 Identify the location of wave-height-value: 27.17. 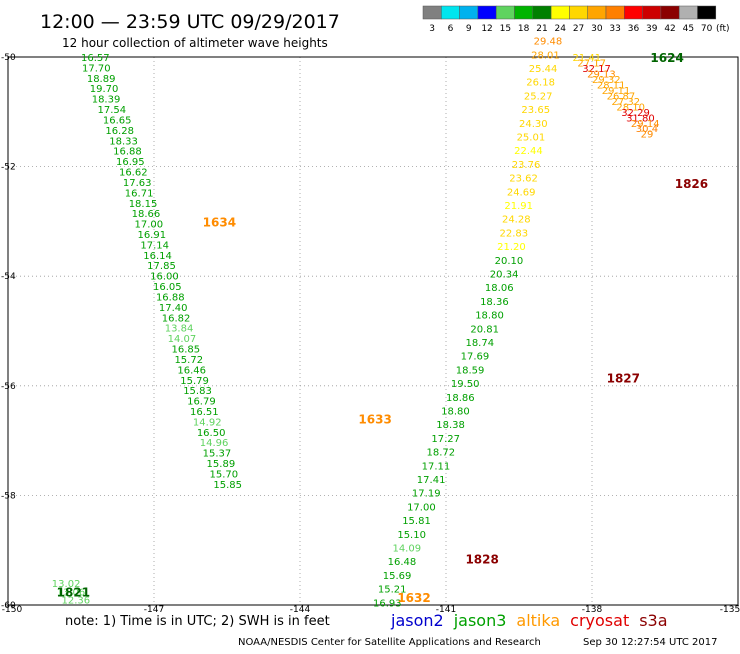
(591, 63).